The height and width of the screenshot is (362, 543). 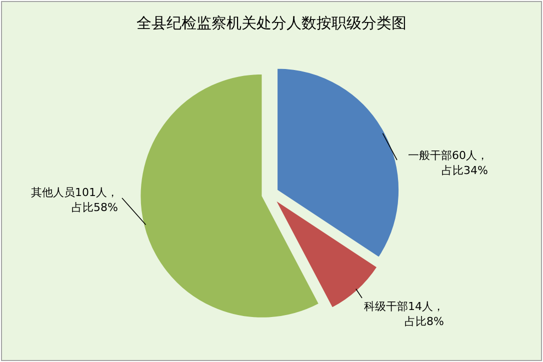 I want to click on slice-label: 一般干部60人，占比34%, so click(x=447, y=163).